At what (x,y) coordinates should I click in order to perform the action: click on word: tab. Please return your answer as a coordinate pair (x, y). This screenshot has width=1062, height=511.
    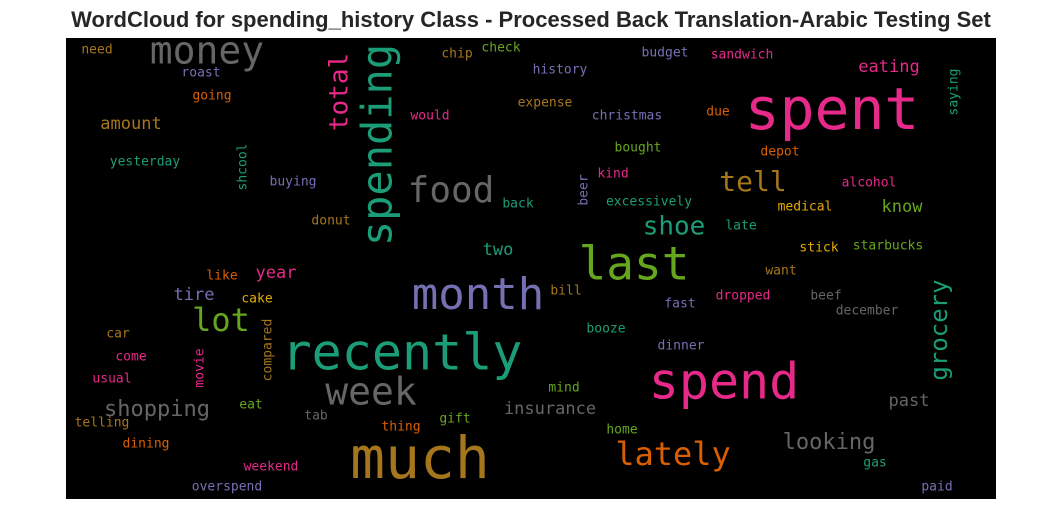
    Looking at the image, I should click on (316, 416).